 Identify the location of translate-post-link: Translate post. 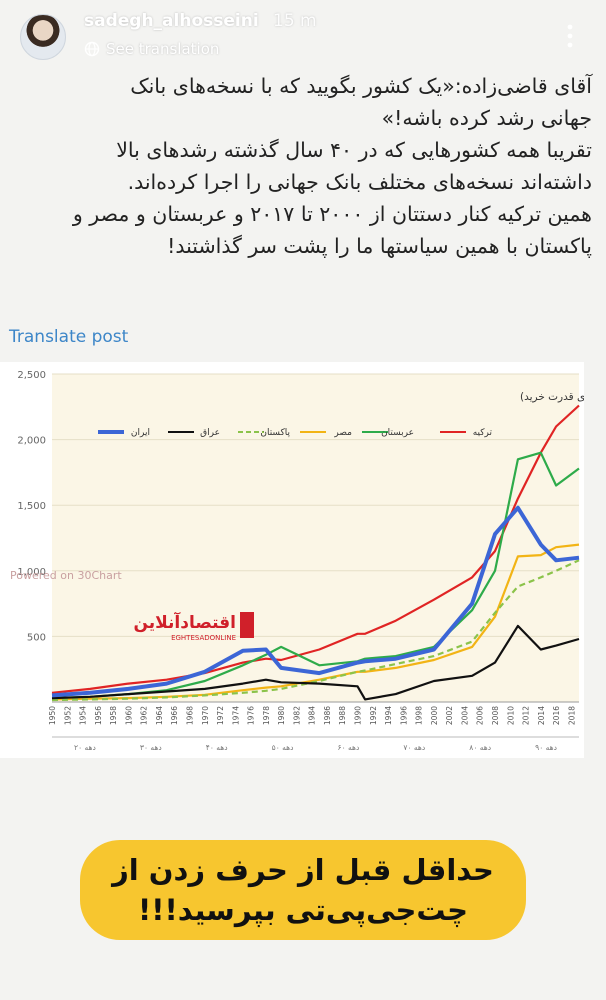
(69, 337).